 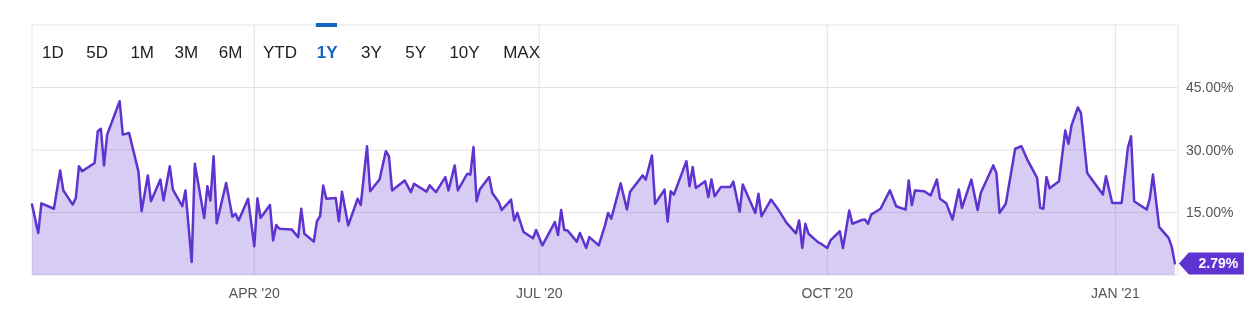 What do you see at coordinates (254, 293) in the screenshot?
I see `x-tick-label: APR '20` at bounding box center [254, 293].